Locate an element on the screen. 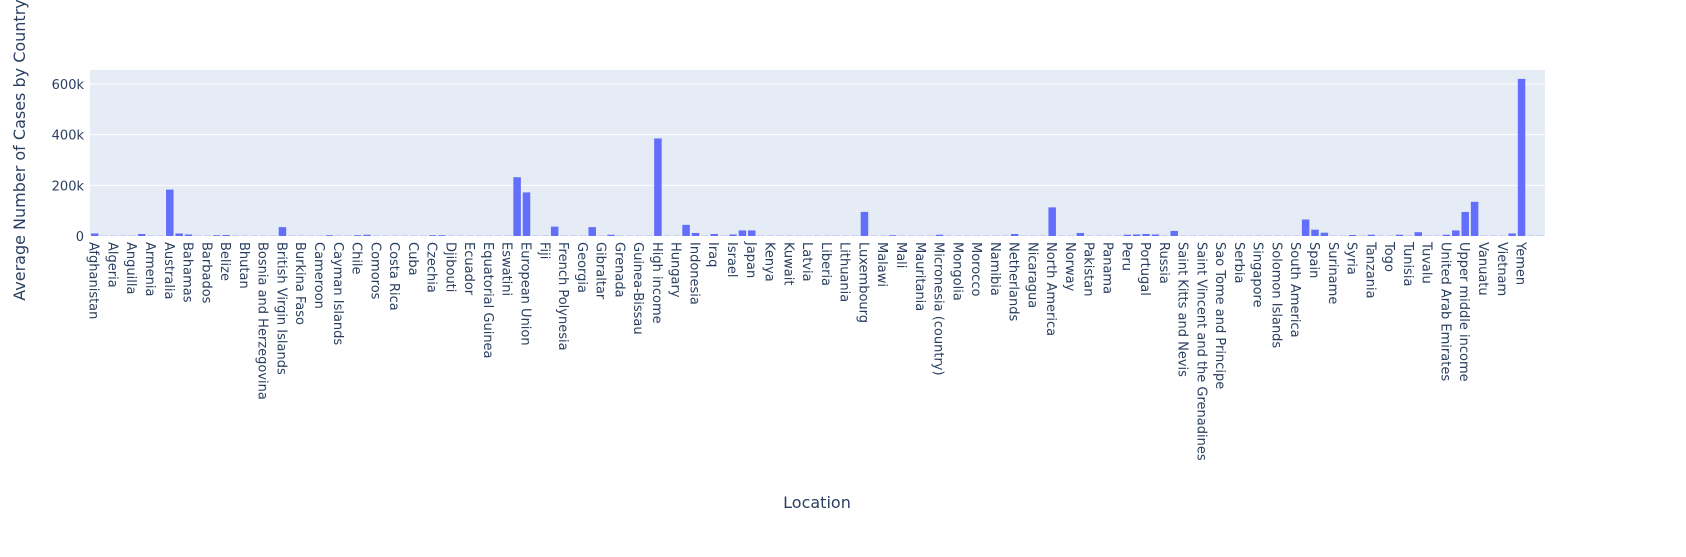 Image resolution: width=1686 pixels, height=557 pixels. x-tick-label: Serbia is located at coordinates (1238, 262).